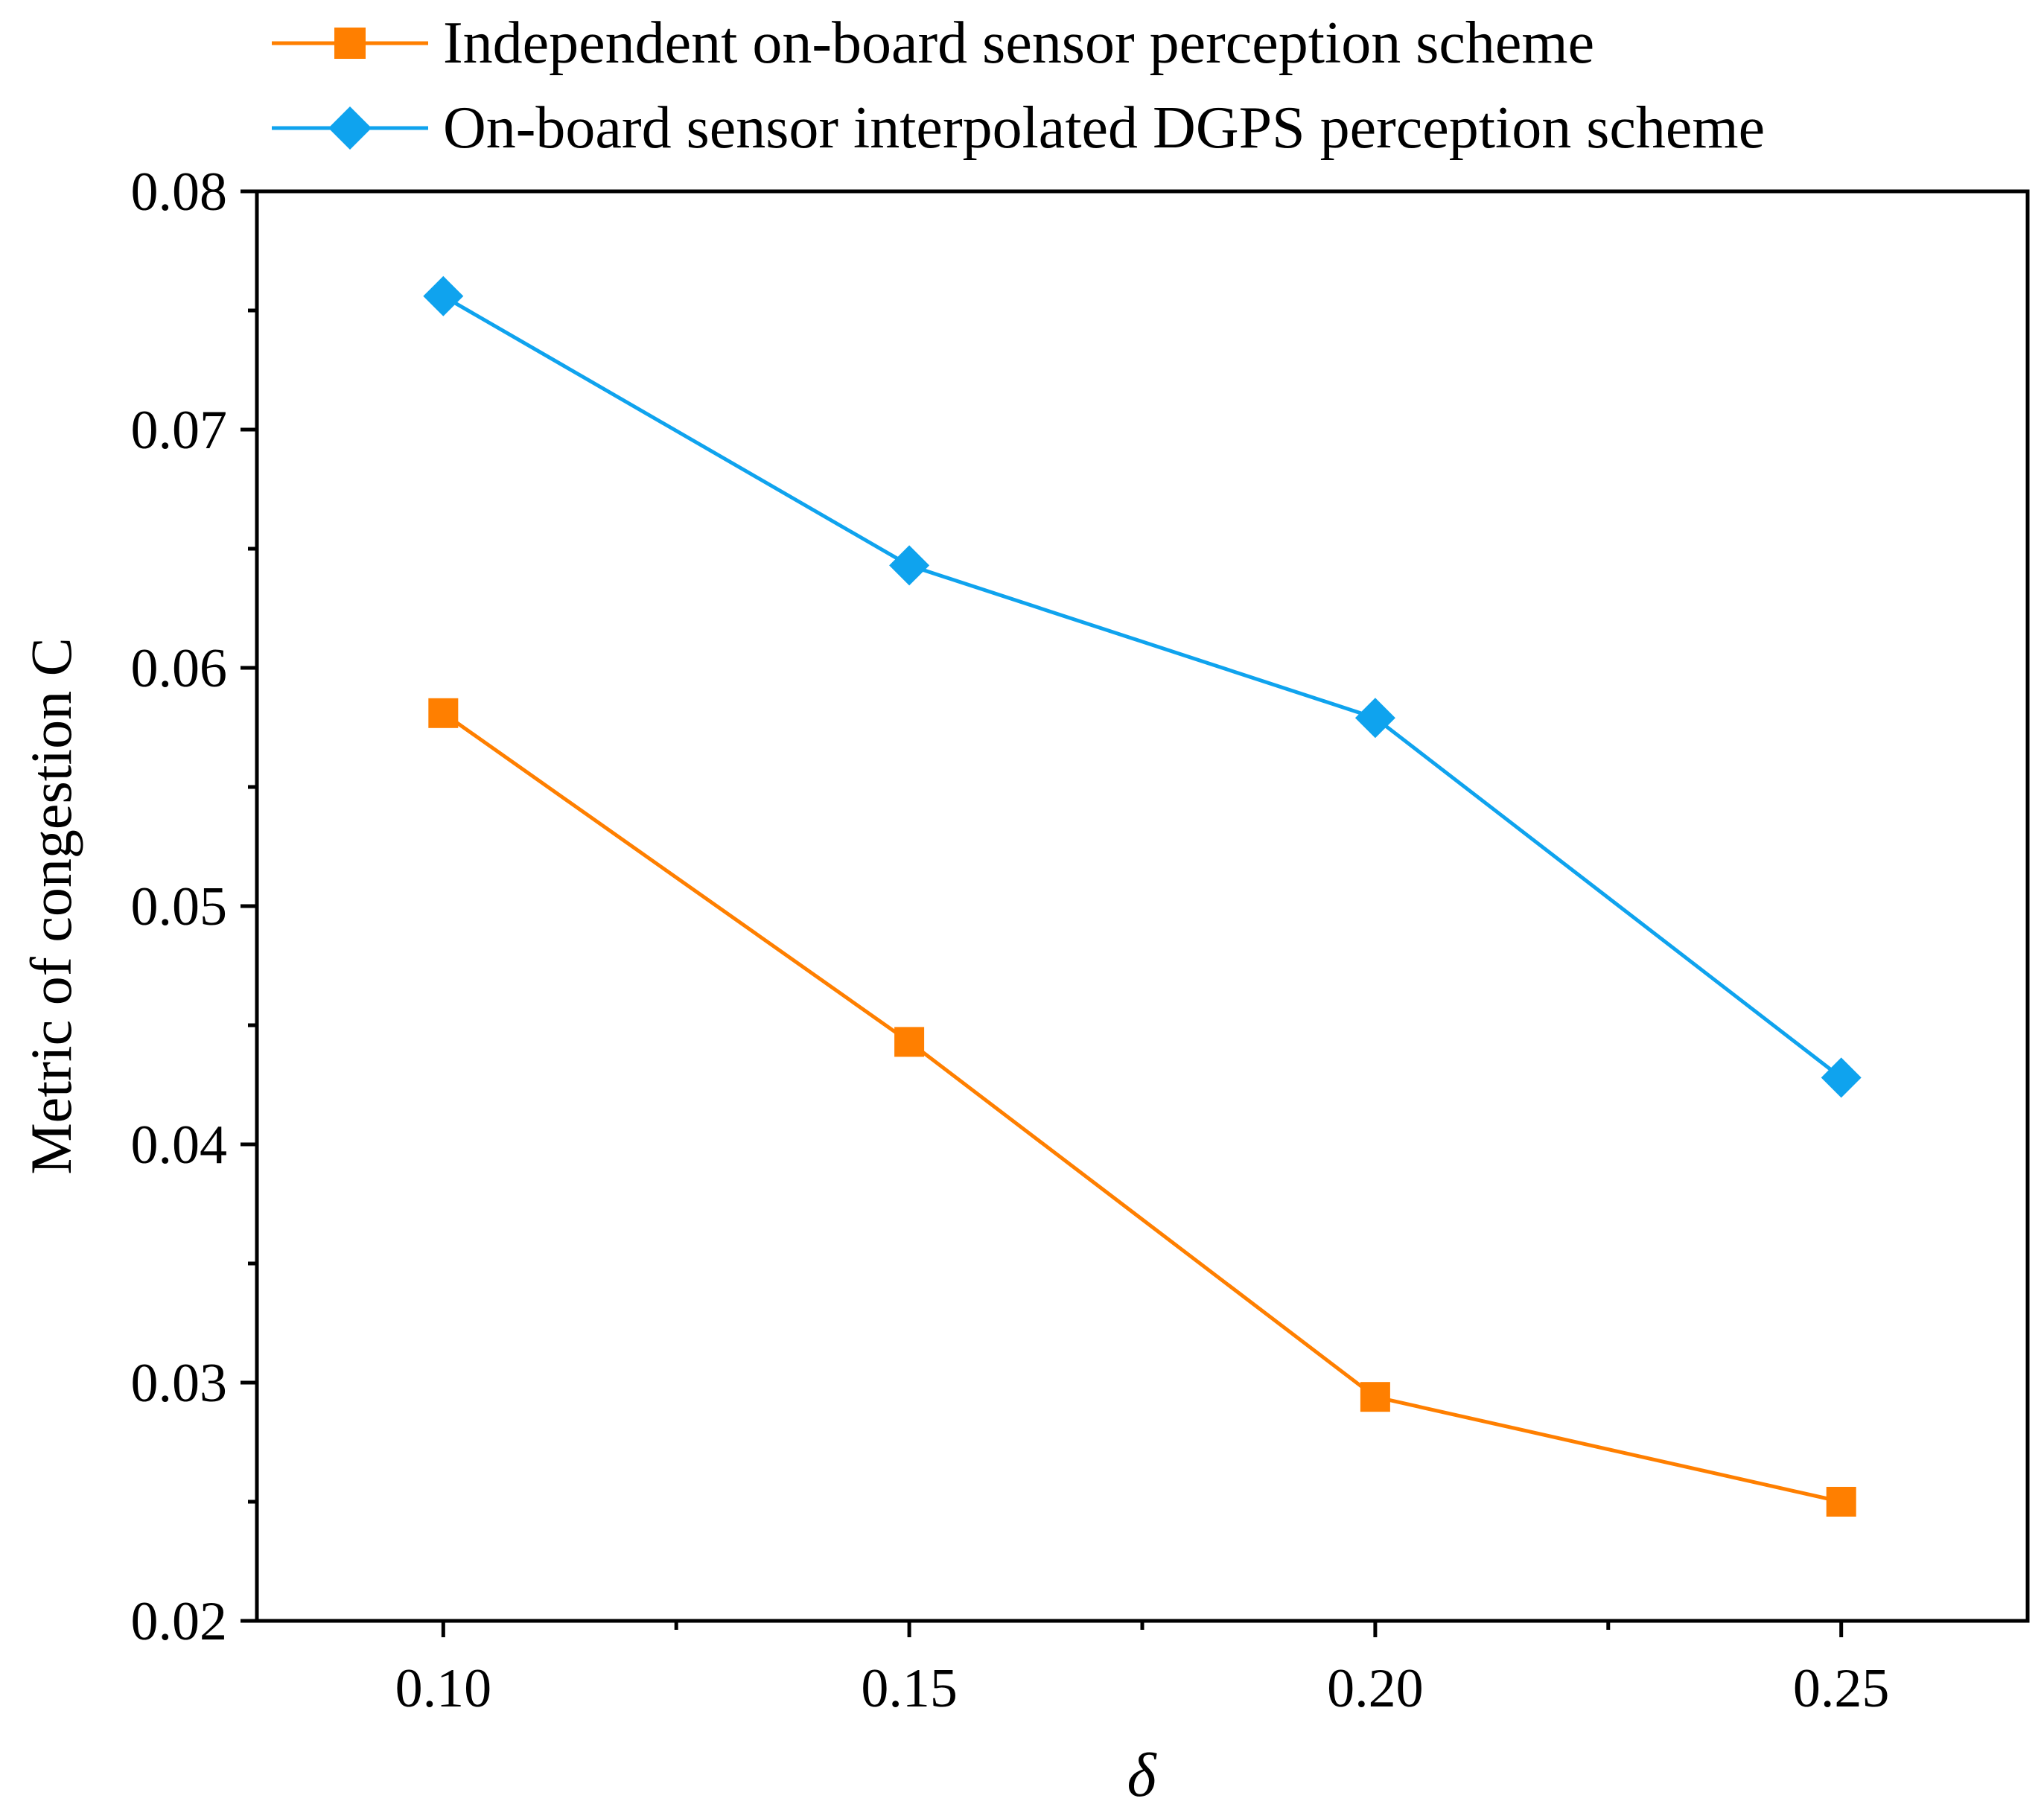  Describe the element at coordinates (179, 1145) in the screenshot. I see `y-tick-label: 0.04` at that location.